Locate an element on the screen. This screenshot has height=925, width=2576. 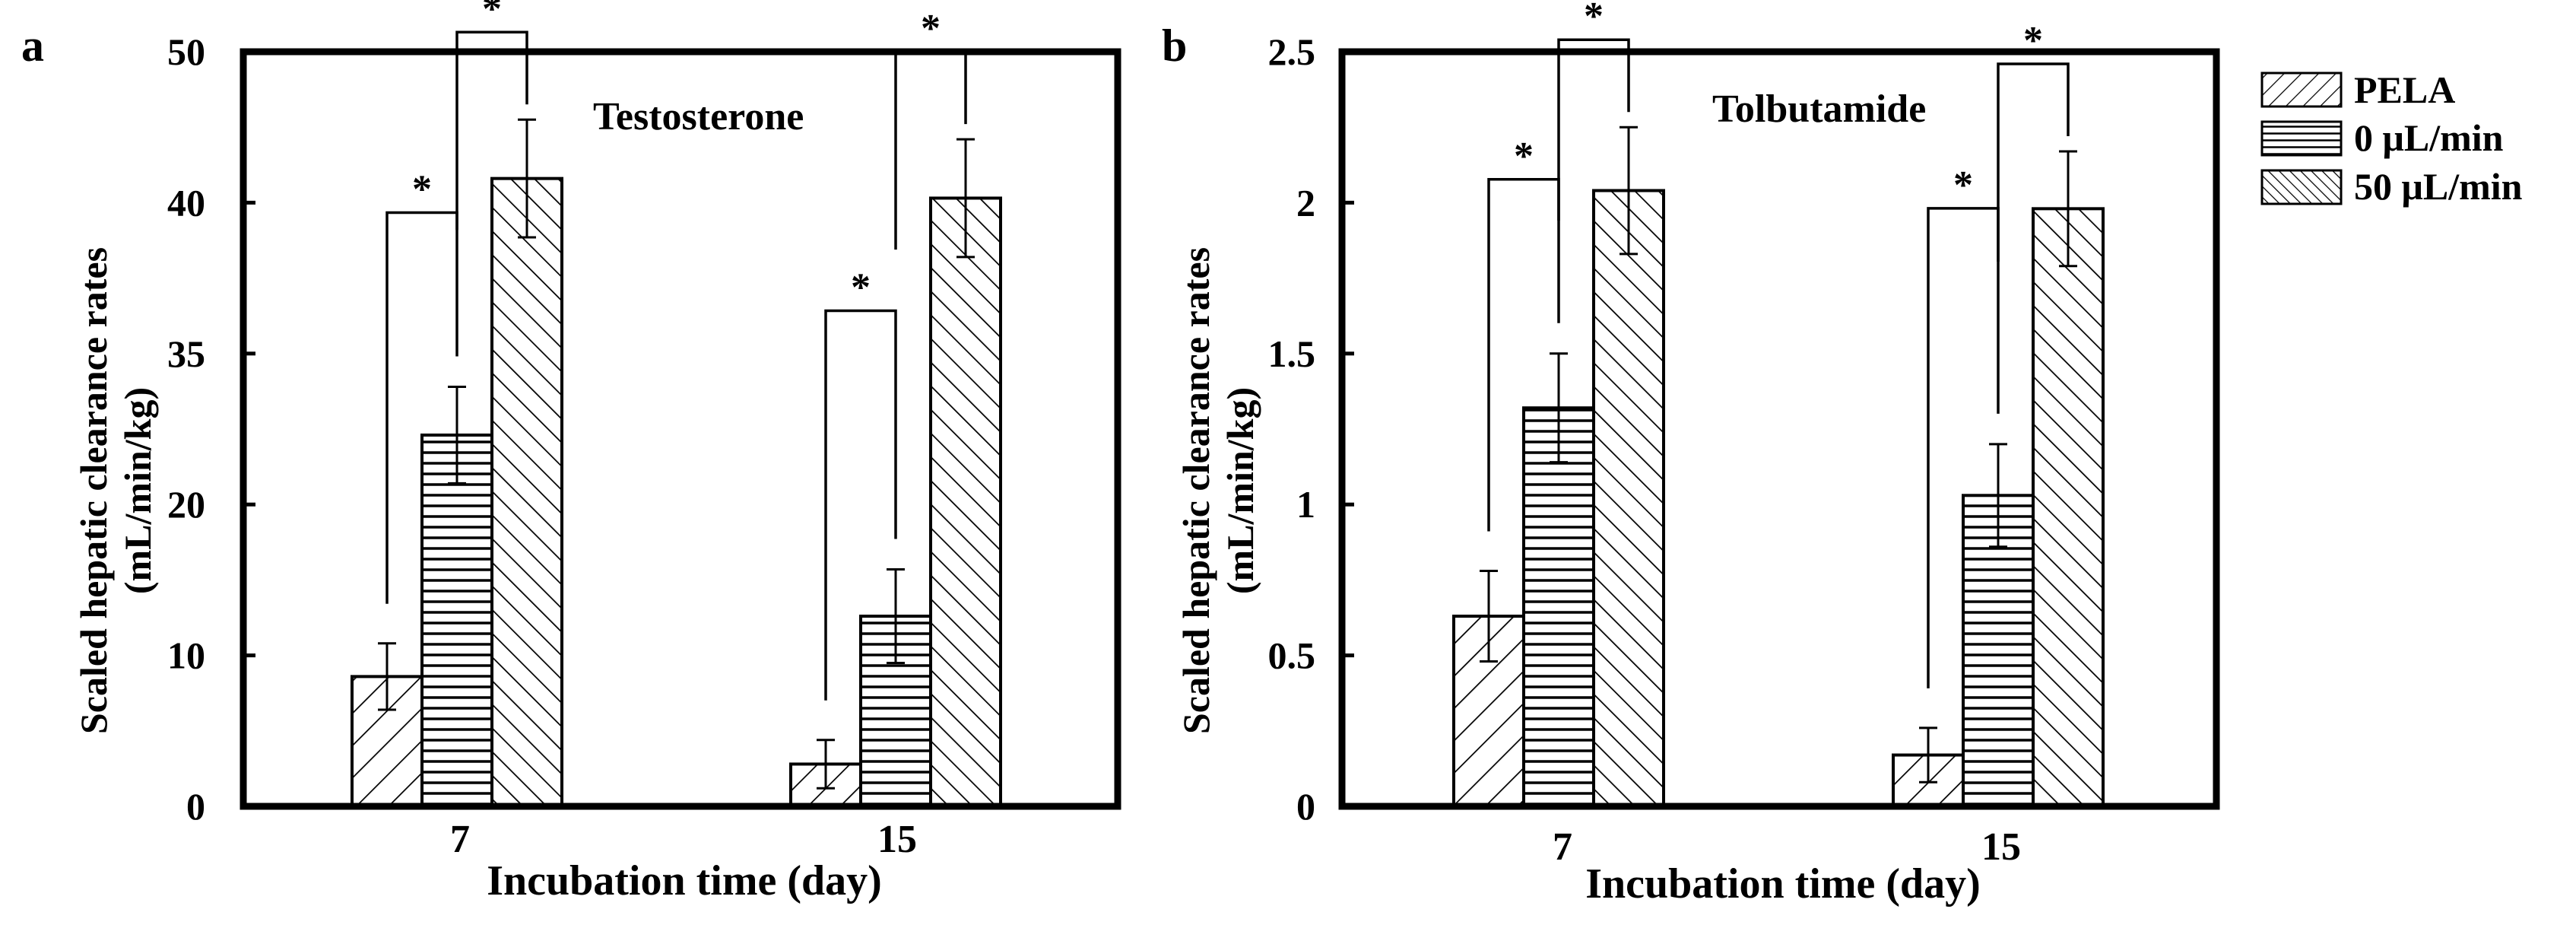
panel-b-sig-star-1: * is located at coordinates (1594, 19).